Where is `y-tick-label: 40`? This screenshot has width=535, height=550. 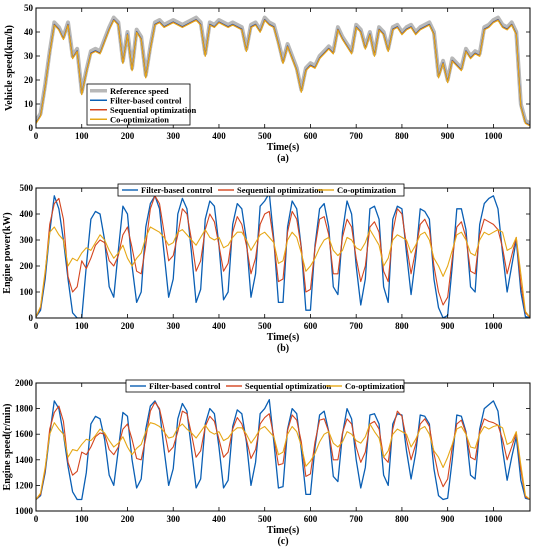
y-tick-label: 40 is located at coordinates (29, 32).